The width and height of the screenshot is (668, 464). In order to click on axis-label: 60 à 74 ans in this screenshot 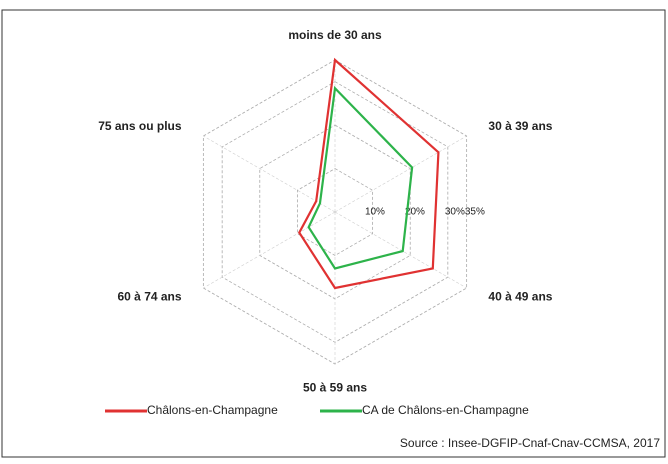, I will do `click(150, 296)`.